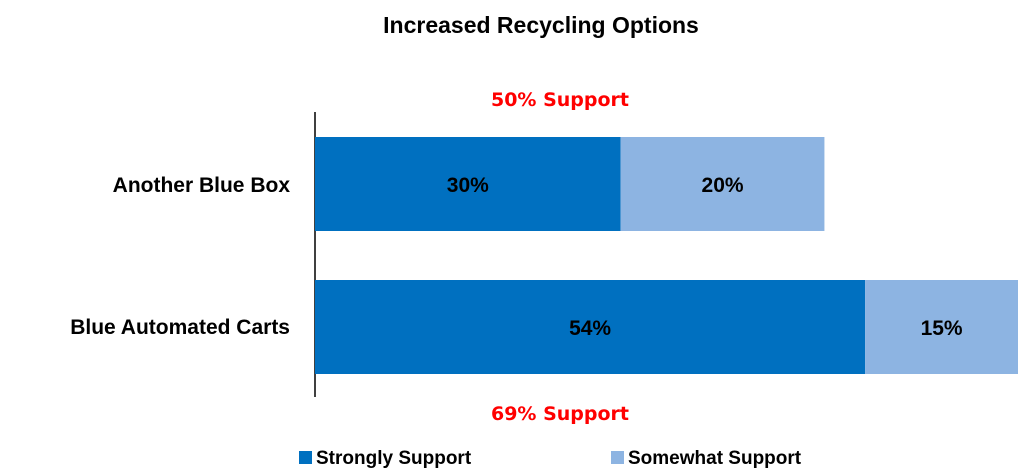 This screenshot has width=1018, height=475. I want to click on data-label-blue-automated-carts-somewhat-support: 15%, so click(942, 328).